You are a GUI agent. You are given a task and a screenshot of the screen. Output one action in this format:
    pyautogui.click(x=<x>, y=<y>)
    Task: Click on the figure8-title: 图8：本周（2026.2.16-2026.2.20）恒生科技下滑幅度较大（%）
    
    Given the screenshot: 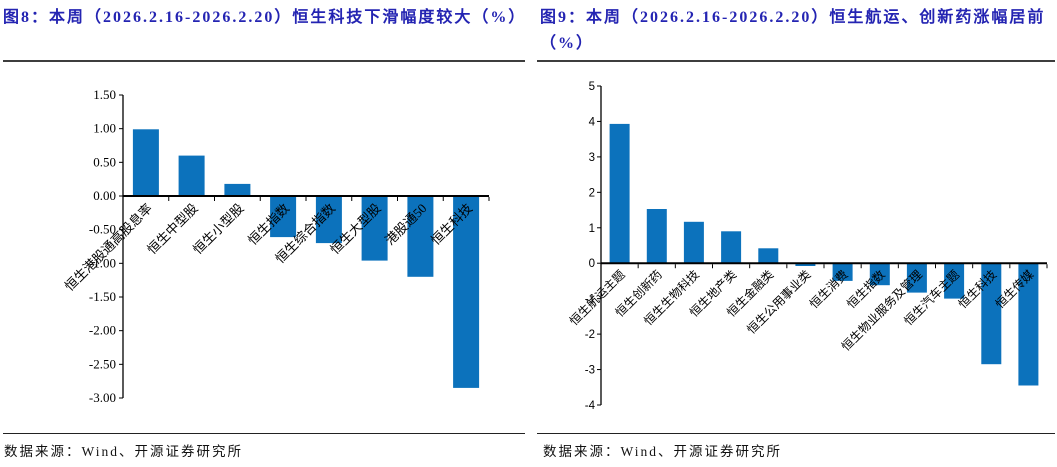 What is the action you would take?
    pyautogui.click(x=265, y=17)
    